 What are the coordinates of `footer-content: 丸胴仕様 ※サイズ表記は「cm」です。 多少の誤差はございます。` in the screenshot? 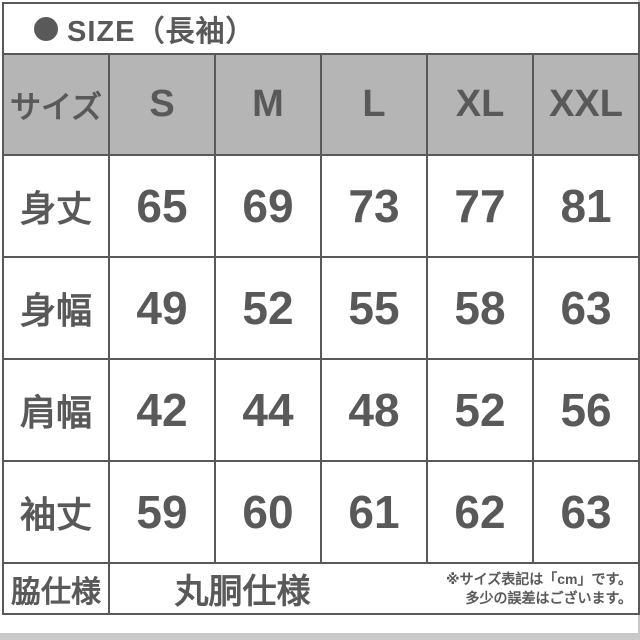 It's located at (374, 588).